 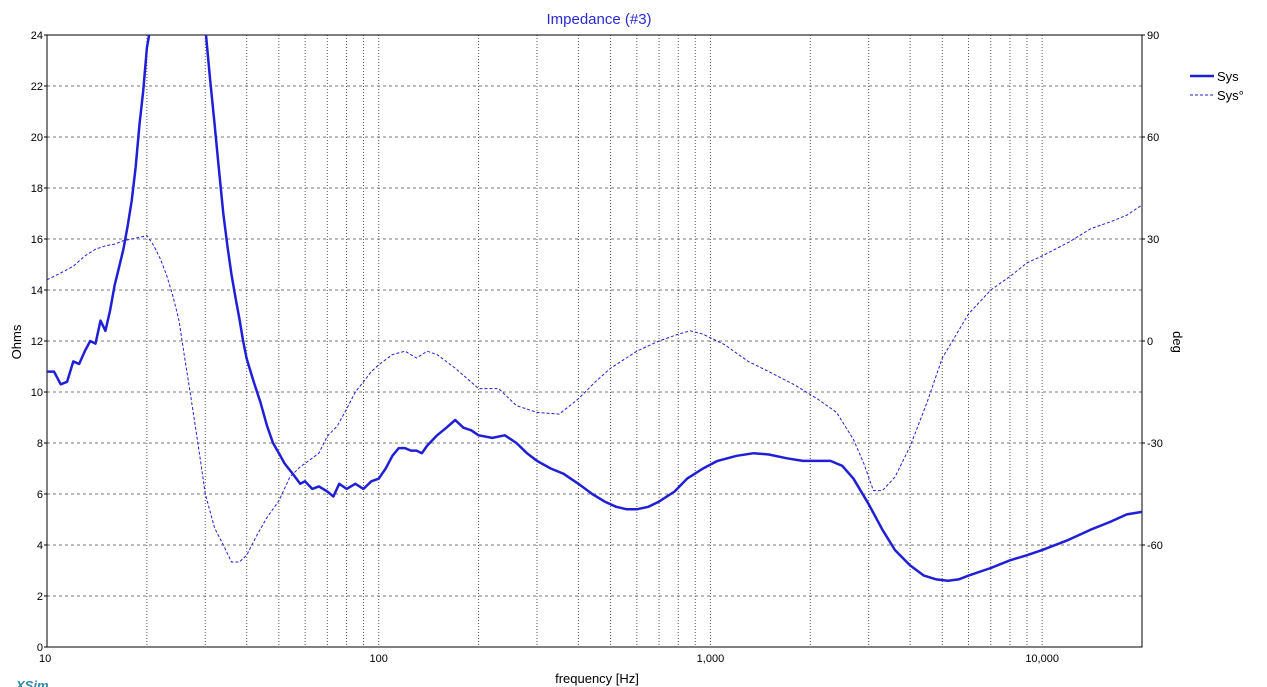 I want to click on x-tick-label: 10,000, so click(x=1042, y=659).